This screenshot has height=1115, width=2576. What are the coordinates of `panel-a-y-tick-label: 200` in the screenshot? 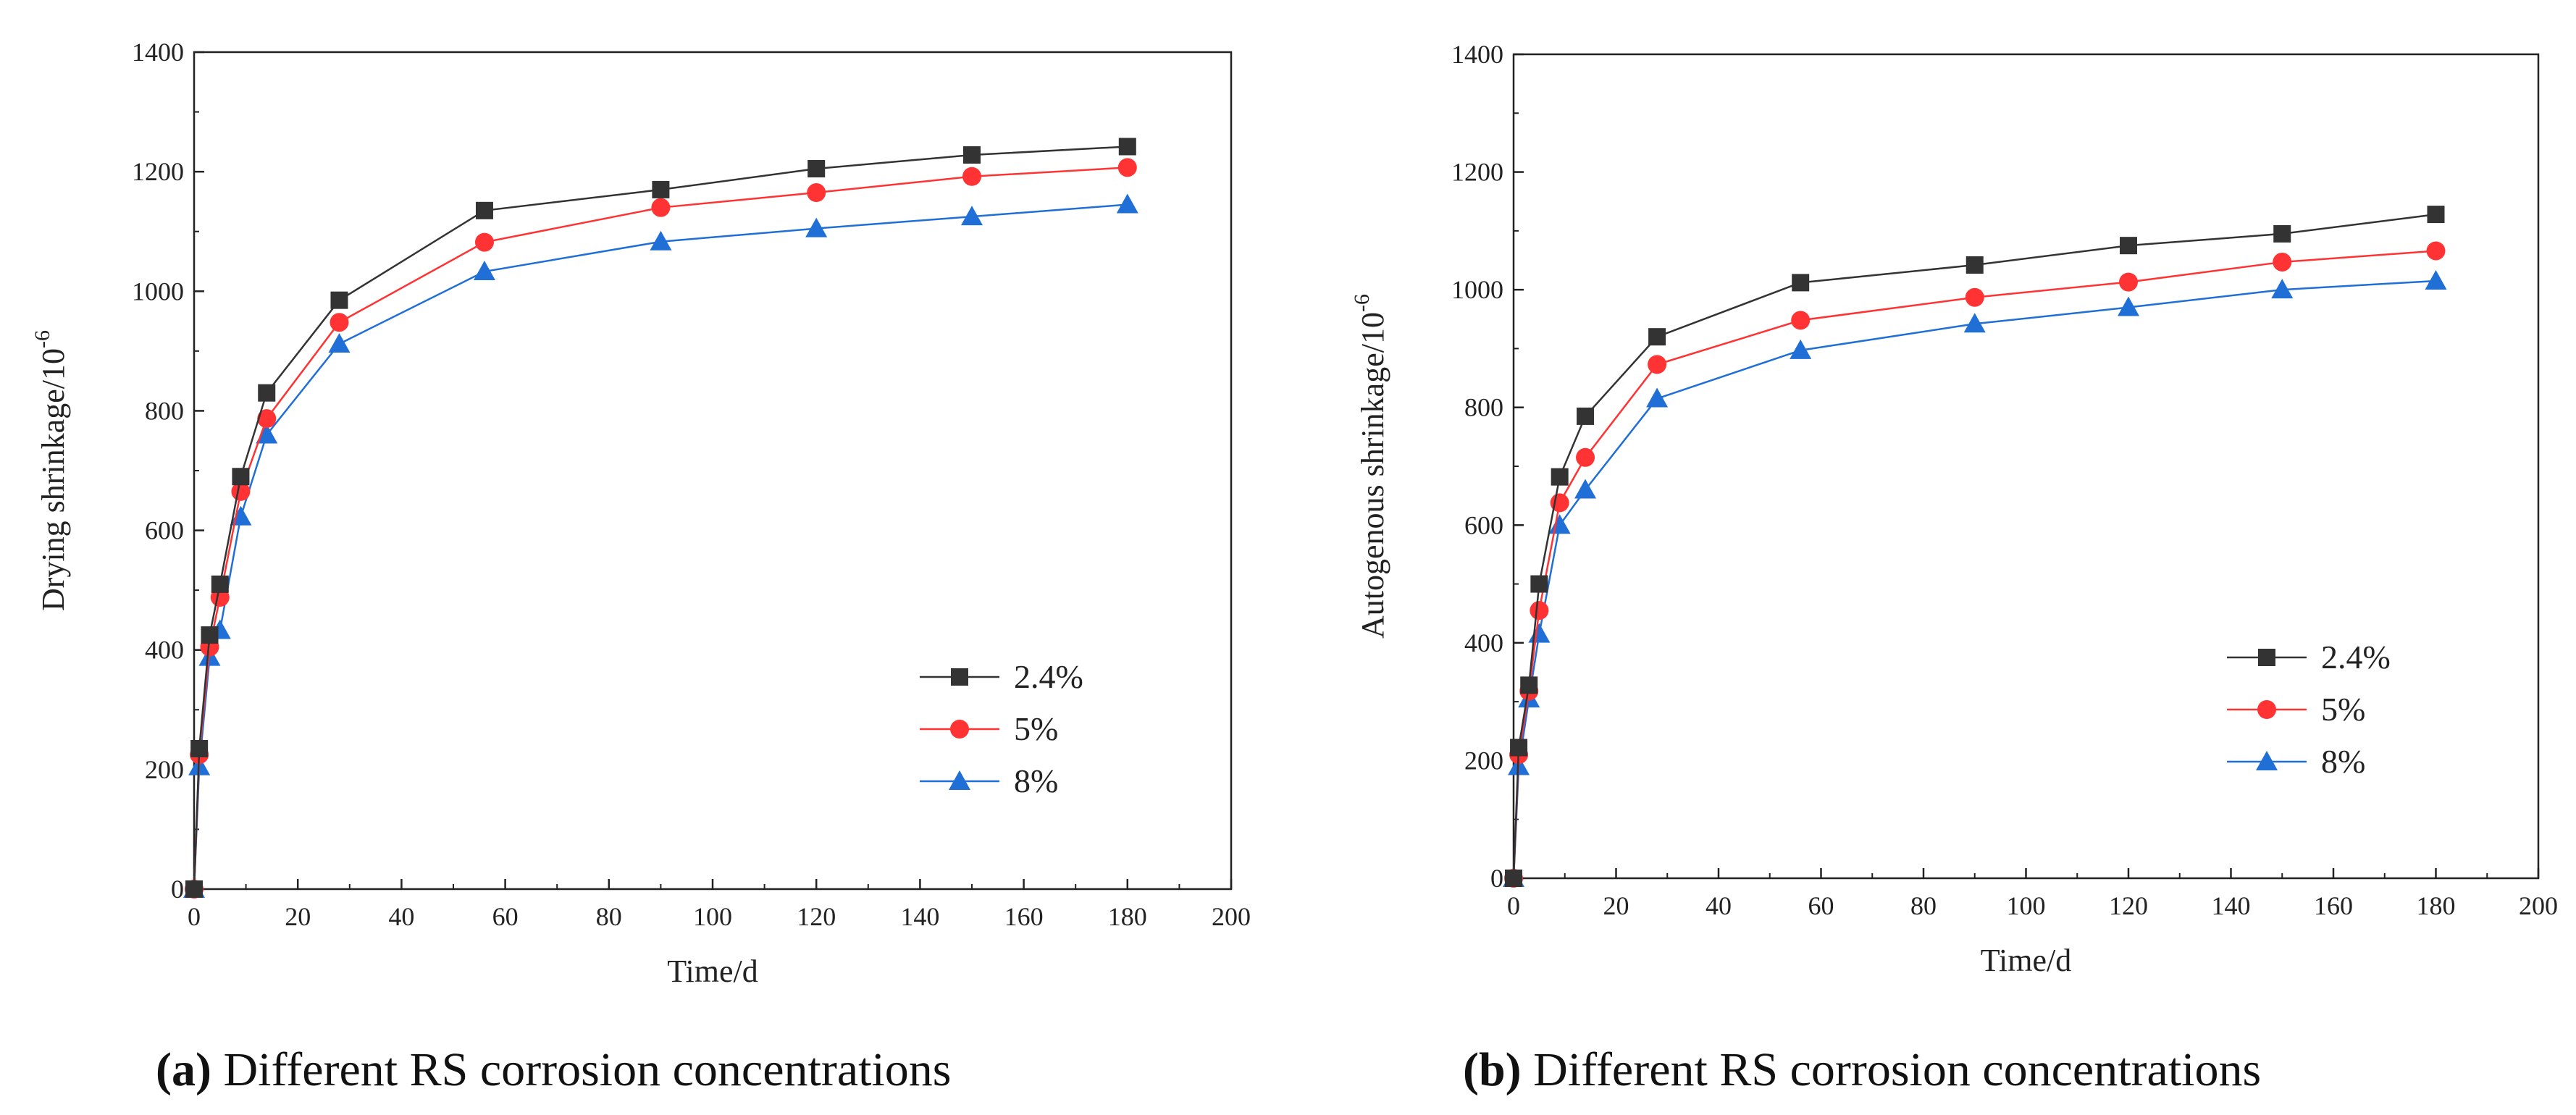 It's located at (164, 769).